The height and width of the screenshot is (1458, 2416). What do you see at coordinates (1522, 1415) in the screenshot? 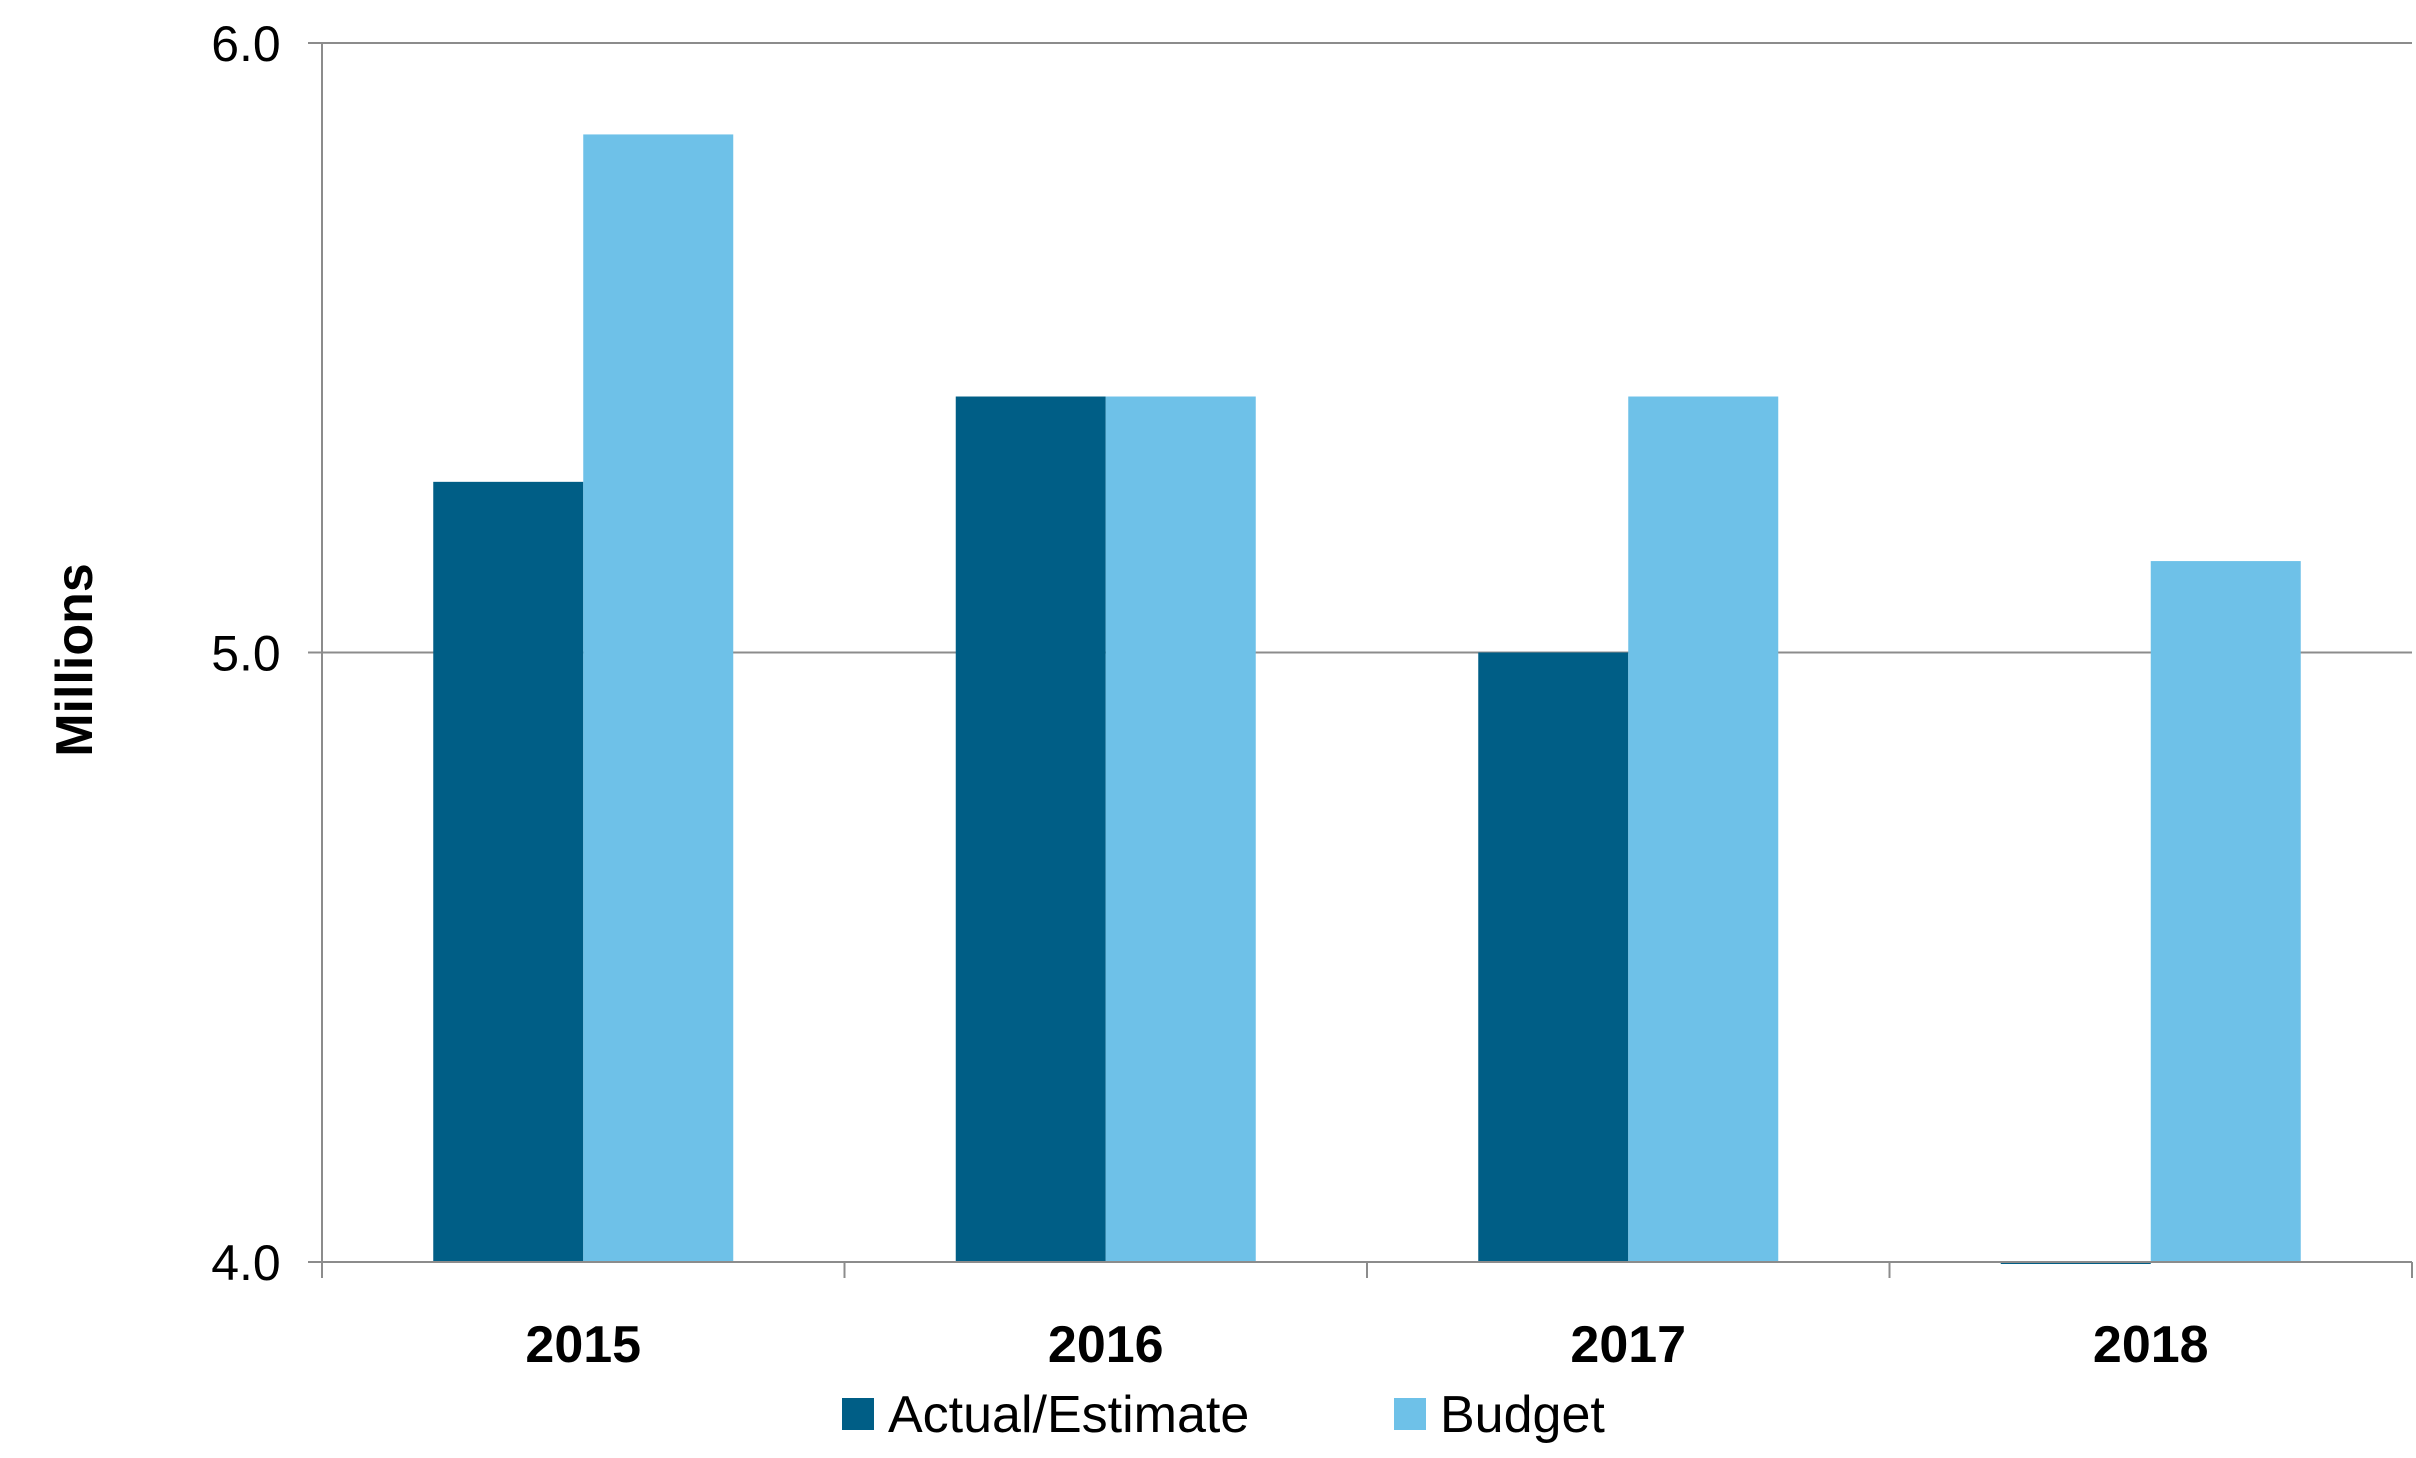
I see `legend-label: Budget` at bounding box center [1522, 1415].